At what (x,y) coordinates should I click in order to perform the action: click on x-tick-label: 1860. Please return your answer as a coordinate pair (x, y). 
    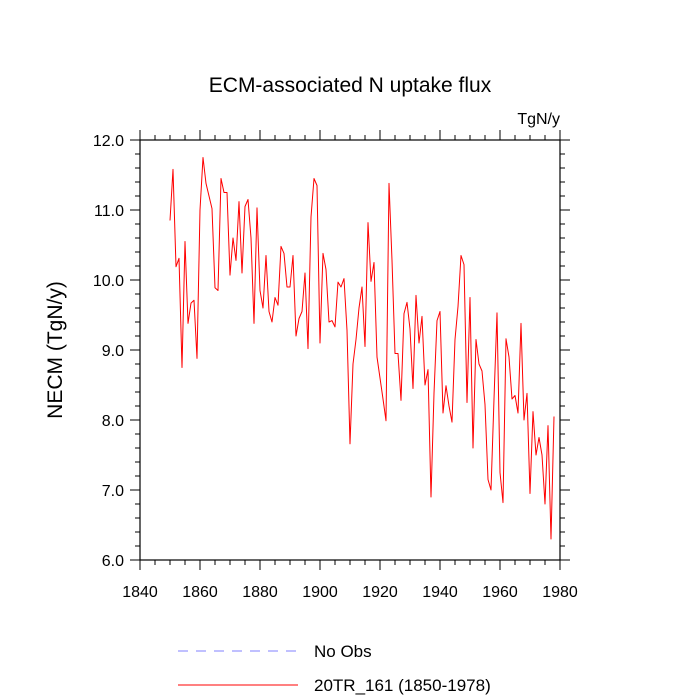
    Looking at the image, I should click on (200, 592).